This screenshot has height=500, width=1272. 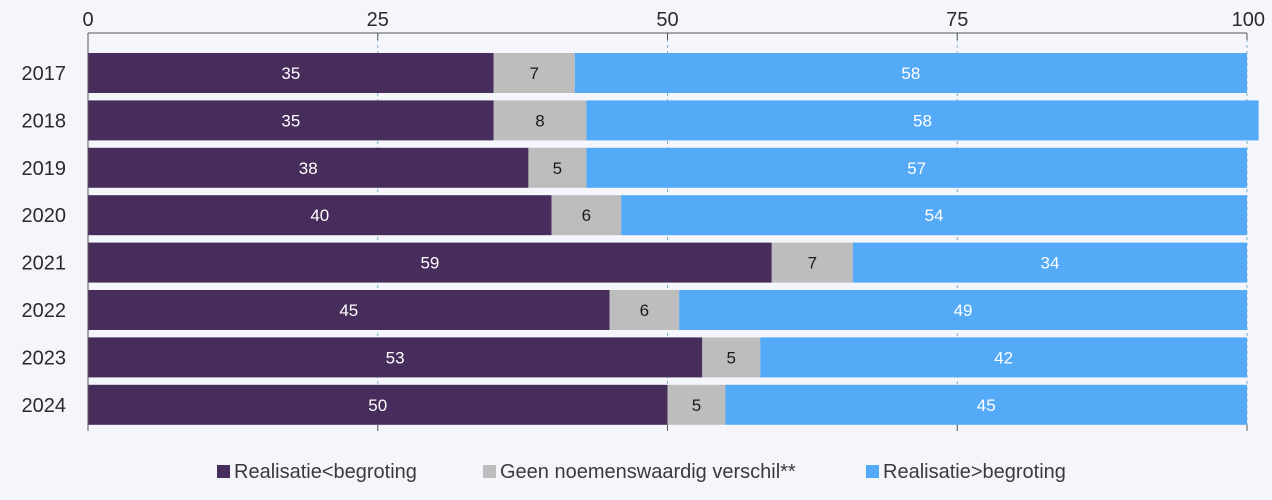 What do you see at coordinates (44, 358) in the screenshot?
I see `category-label: 2023` at bounding box center [44, 358].